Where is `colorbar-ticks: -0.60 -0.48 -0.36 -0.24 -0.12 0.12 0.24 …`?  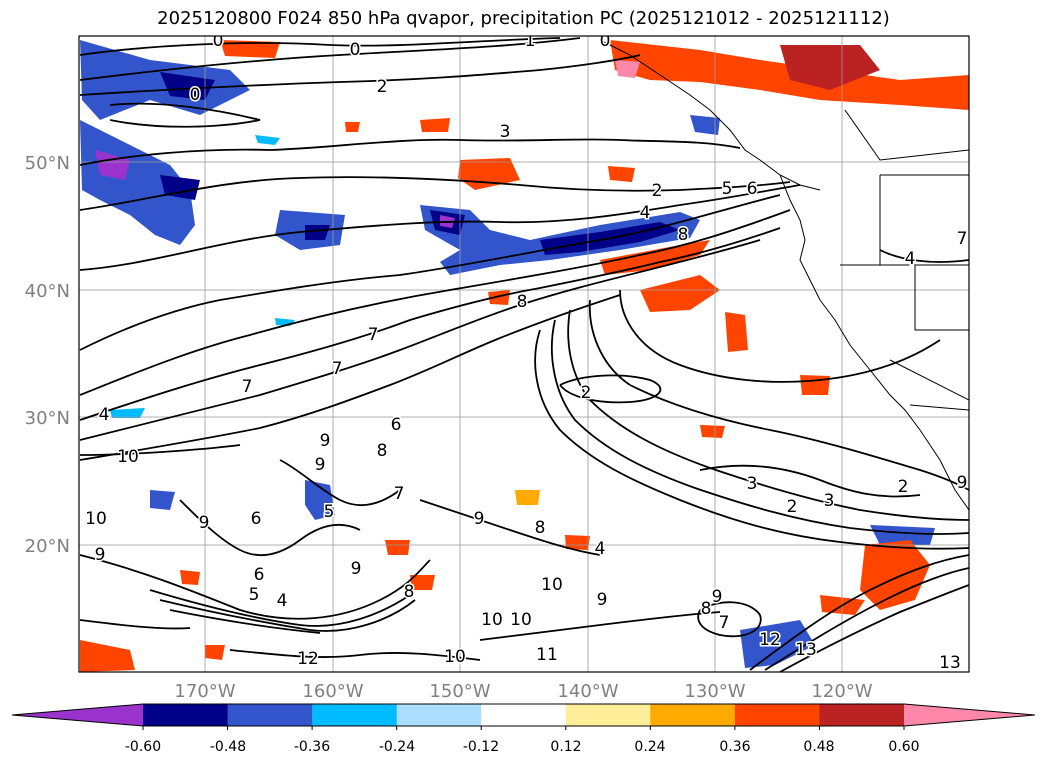 colorbar-ticks: -0.60 -0.48 -0.36 -0.24 -0.12 0.12 0.24 … is located at coordinates (522, 747).